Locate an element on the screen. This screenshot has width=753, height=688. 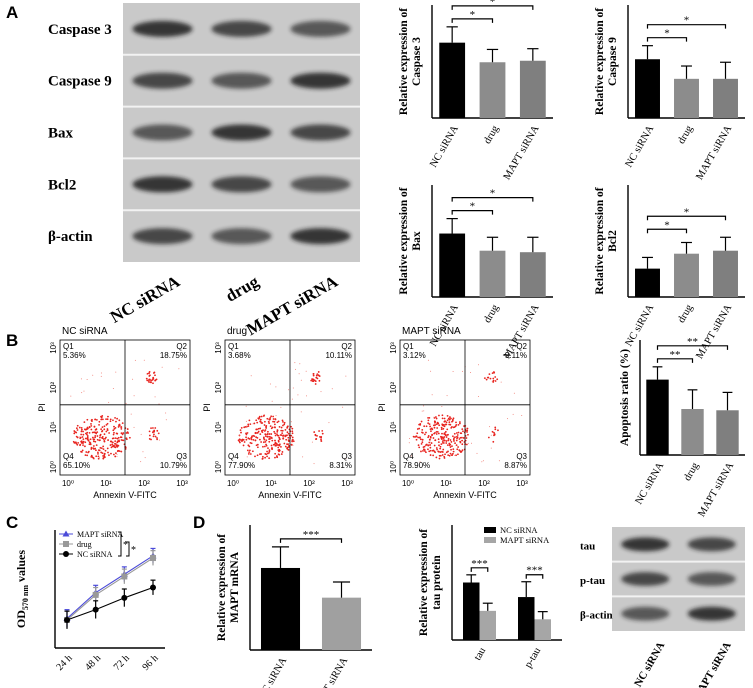
blot-row-label: β-actin is located at coordinates (596, 616).